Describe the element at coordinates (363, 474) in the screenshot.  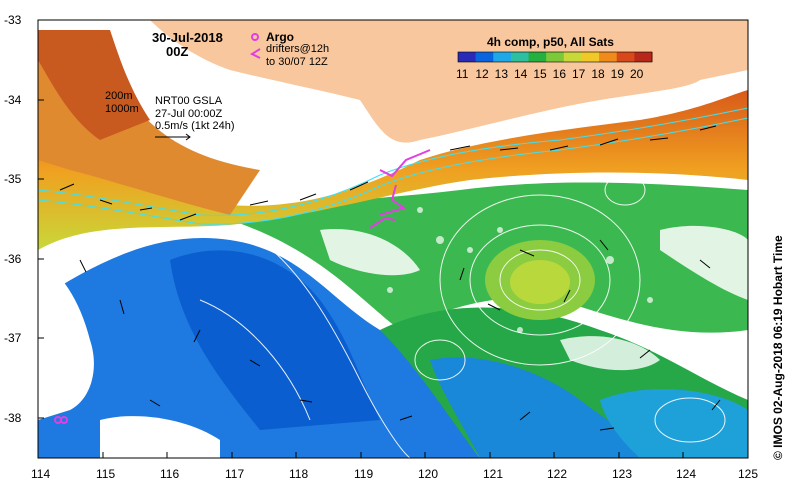
I see `x-tick: 119` at that location.